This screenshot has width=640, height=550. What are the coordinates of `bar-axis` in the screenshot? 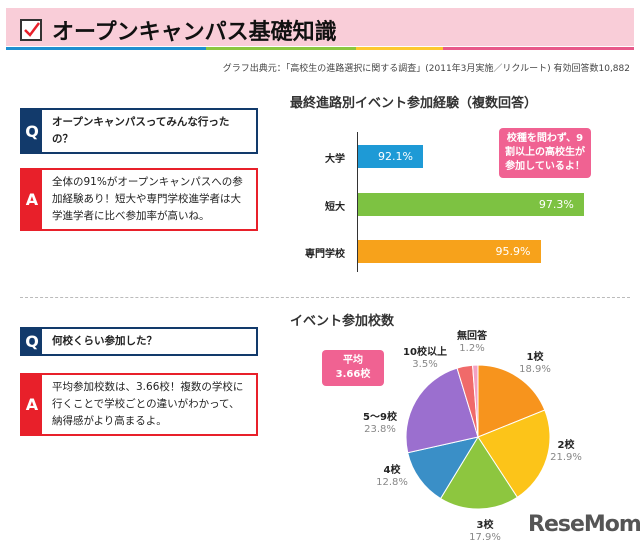 It's located at (357, 202).